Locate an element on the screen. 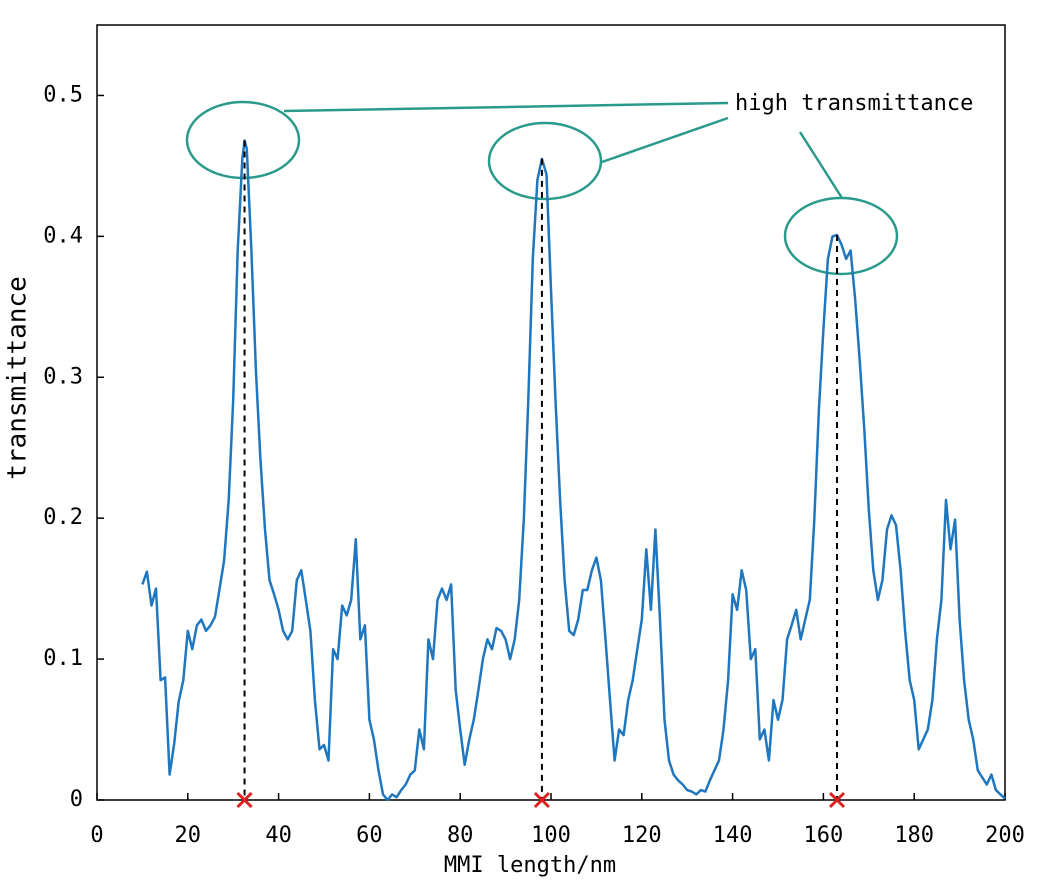 The width and height of the screenshot is (1058, 895). y-tick-label: 0 is located at coordinates (76, 799).